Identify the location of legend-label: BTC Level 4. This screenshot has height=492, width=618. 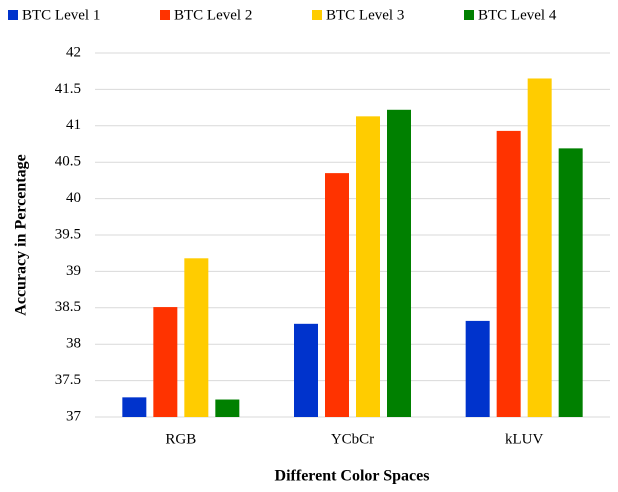
(517, 15).